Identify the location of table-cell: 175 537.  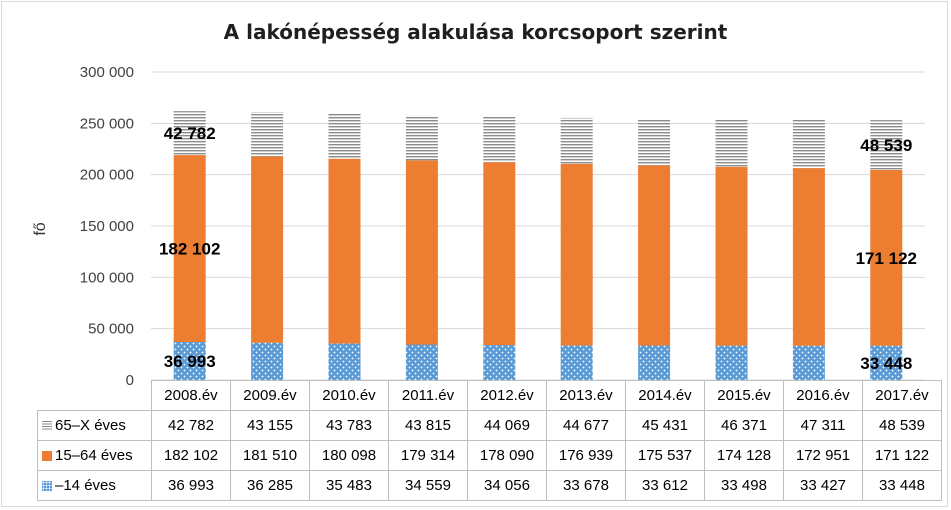
(665, 455).